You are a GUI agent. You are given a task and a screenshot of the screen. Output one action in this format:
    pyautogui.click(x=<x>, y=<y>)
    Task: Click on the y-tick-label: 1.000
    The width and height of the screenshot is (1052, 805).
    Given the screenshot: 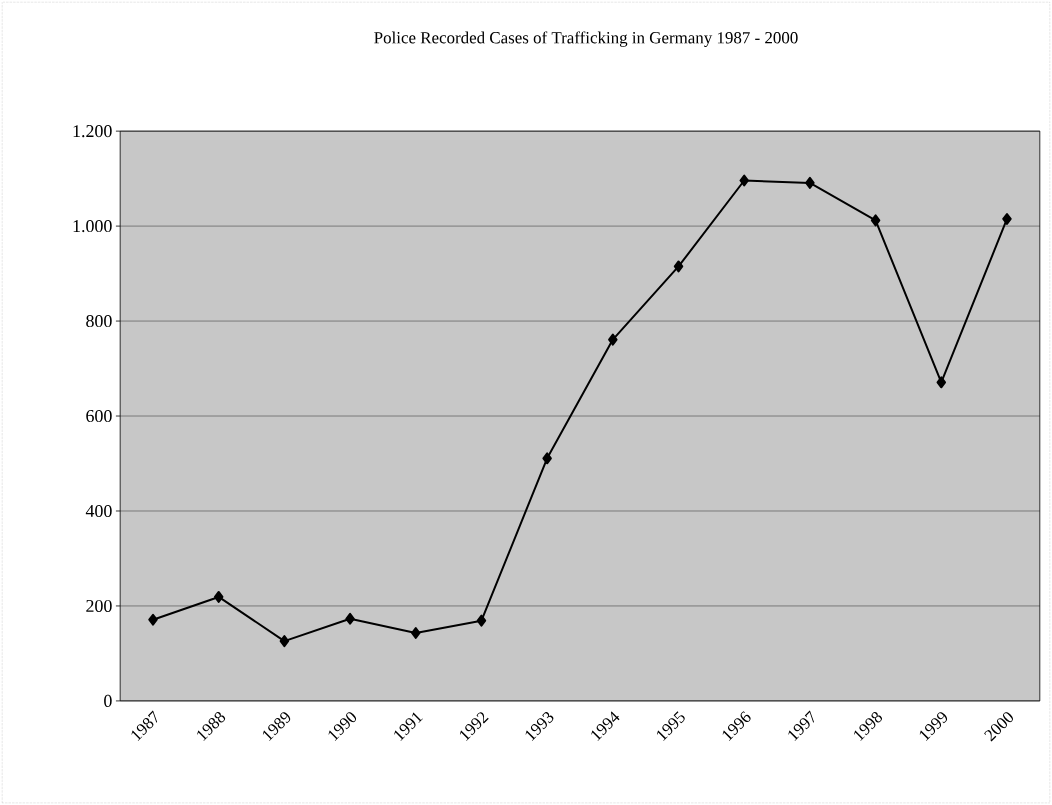 What is the action you would take?
    pyautogui.click(x=92, y=226)
    